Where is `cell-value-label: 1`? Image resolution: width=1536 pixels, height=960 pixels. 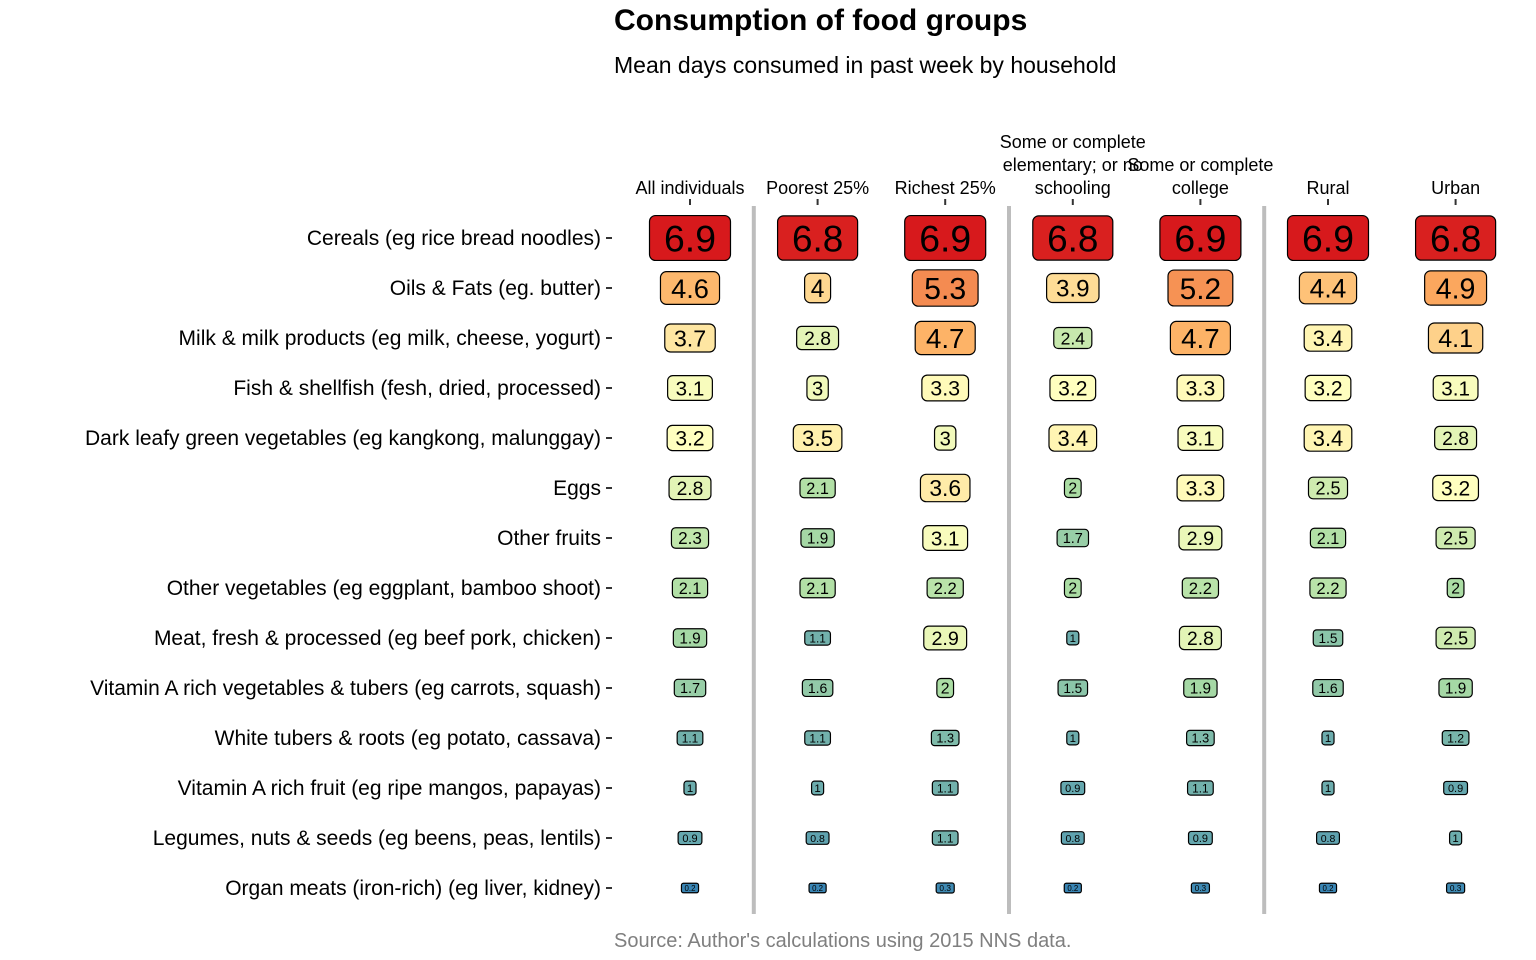
cell-value-label: 1 is located at coordinates (690, 789).